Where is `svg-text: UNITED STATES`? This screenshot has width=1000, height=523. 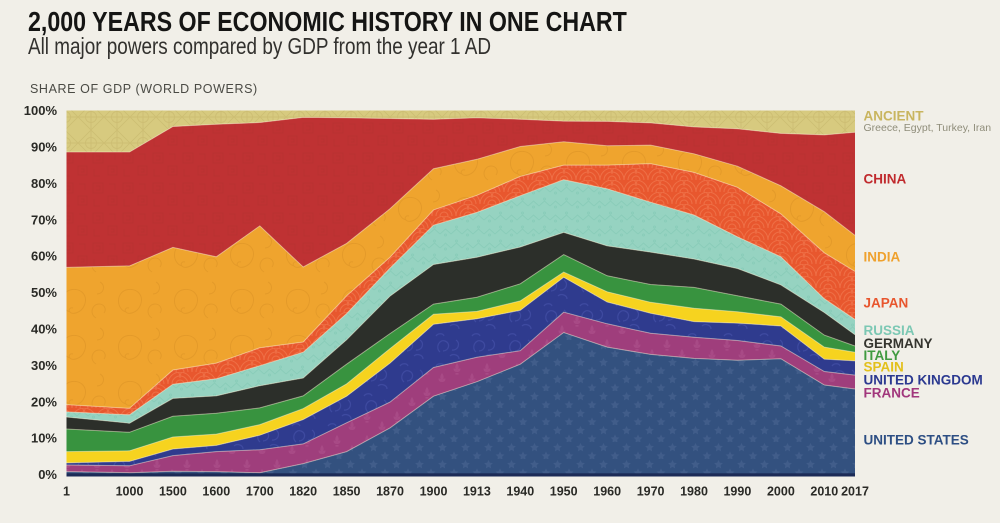
svg-text: UNITED STATES is located at coordinates (916, 439).